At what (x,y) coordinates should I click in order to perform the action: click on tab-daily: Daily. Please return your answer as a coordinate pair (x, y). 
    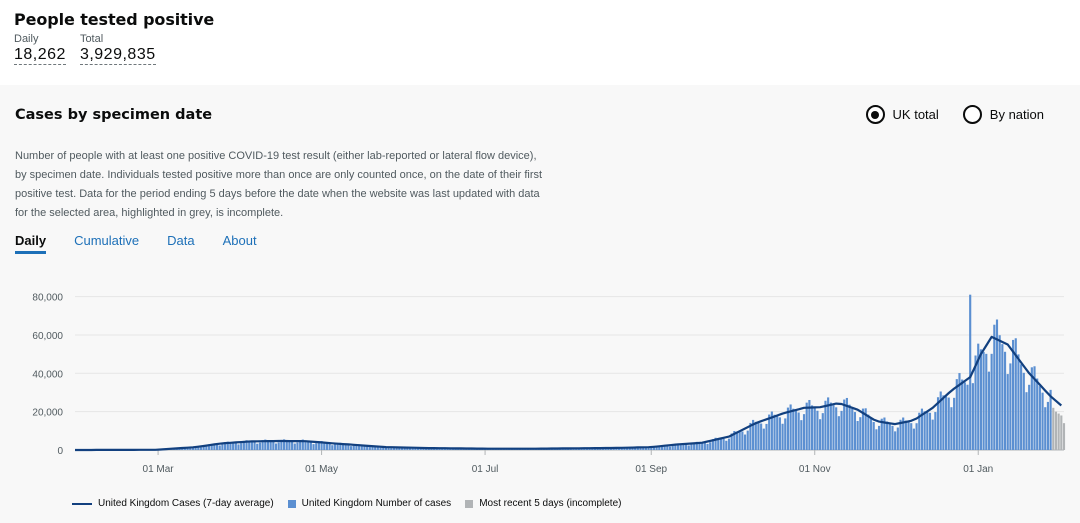
    Looking at the image, I should click on (31, 243).